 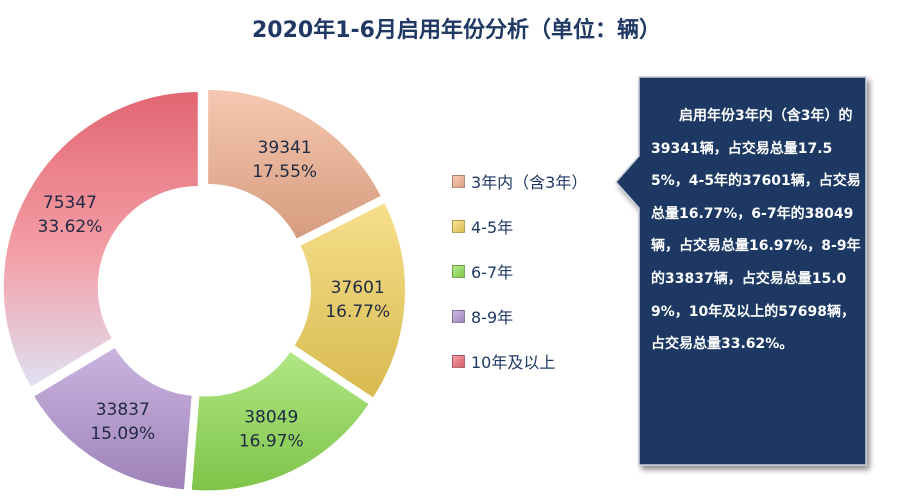 What do you see at coordinates (529, 182) in the screenshot?
I see `legend-label: 3年内（含3年）` at bounding box center [529, 182].